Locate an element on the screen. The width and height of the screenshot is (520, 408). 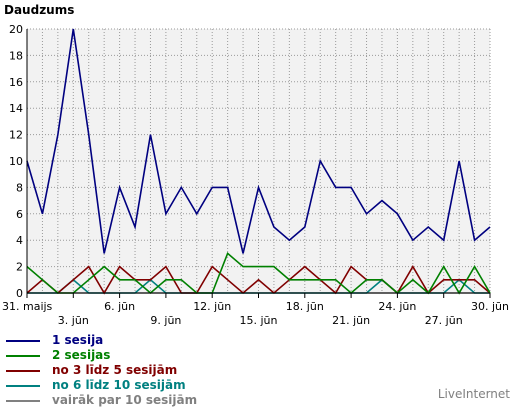
legend-item: 2 sesijas is located at coordinates (101, 355).